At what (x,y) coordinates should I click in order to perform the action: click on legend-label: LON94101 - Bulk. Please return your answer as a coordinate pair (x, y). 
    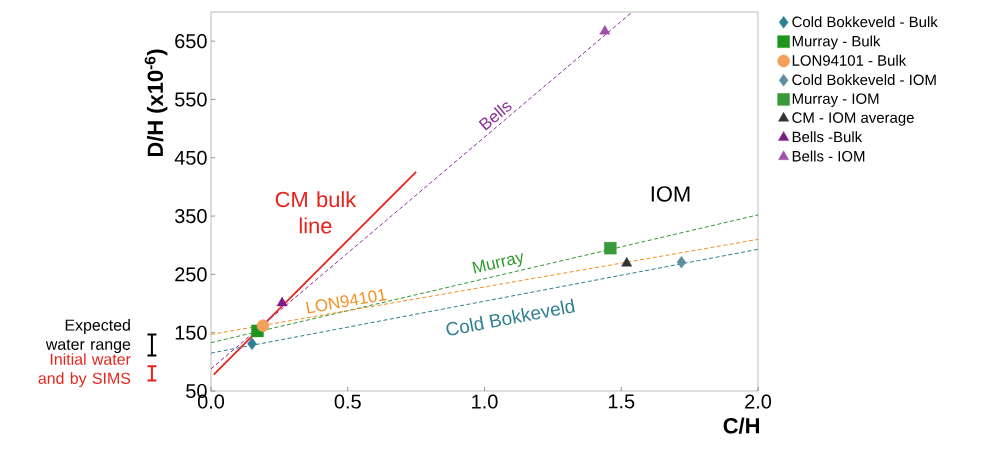
    Looking at the image, I should click on (849, 60).